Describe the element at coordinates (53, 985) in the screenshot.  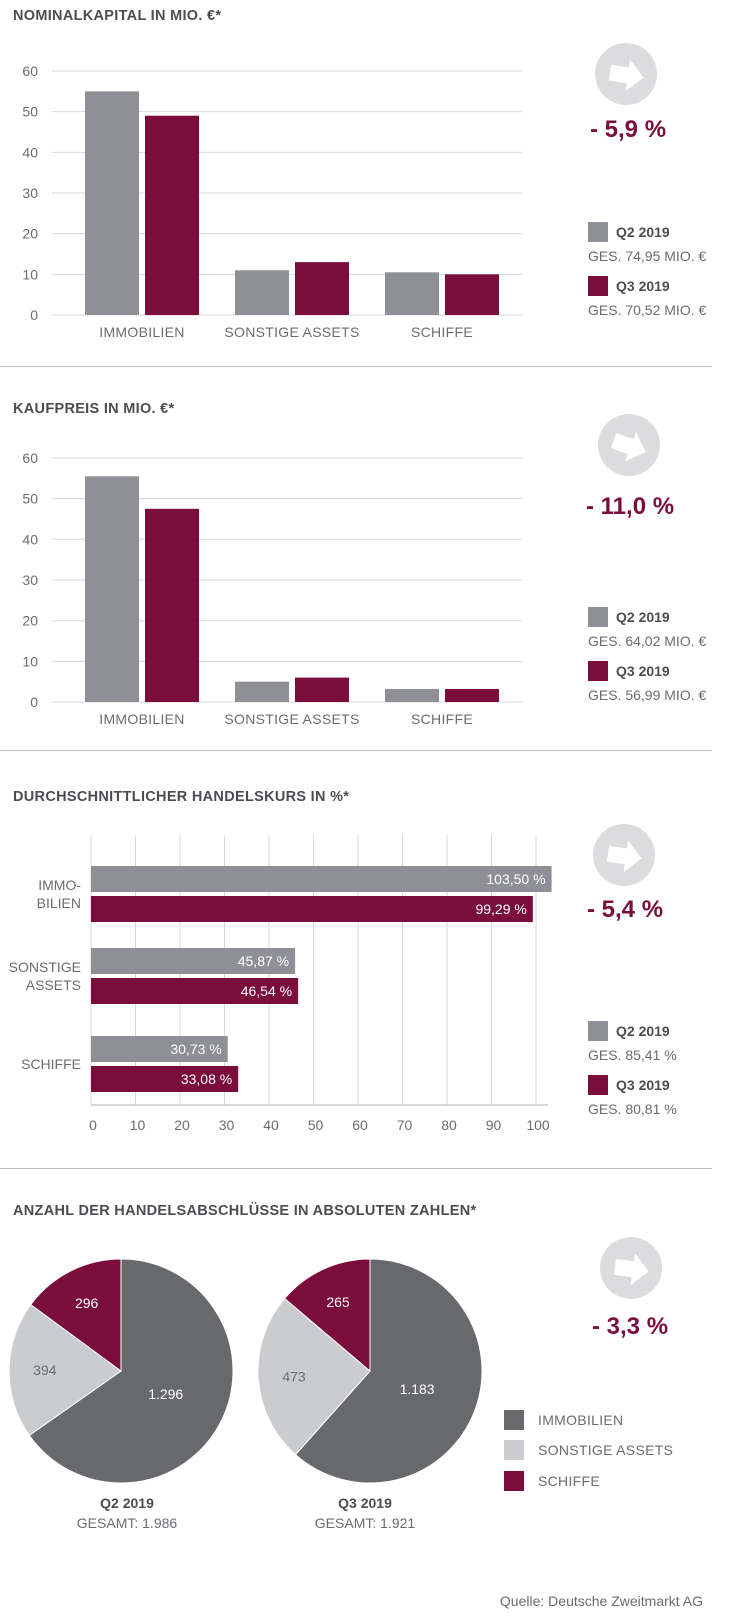
I see `y-category-label: ASSETS` at that location.